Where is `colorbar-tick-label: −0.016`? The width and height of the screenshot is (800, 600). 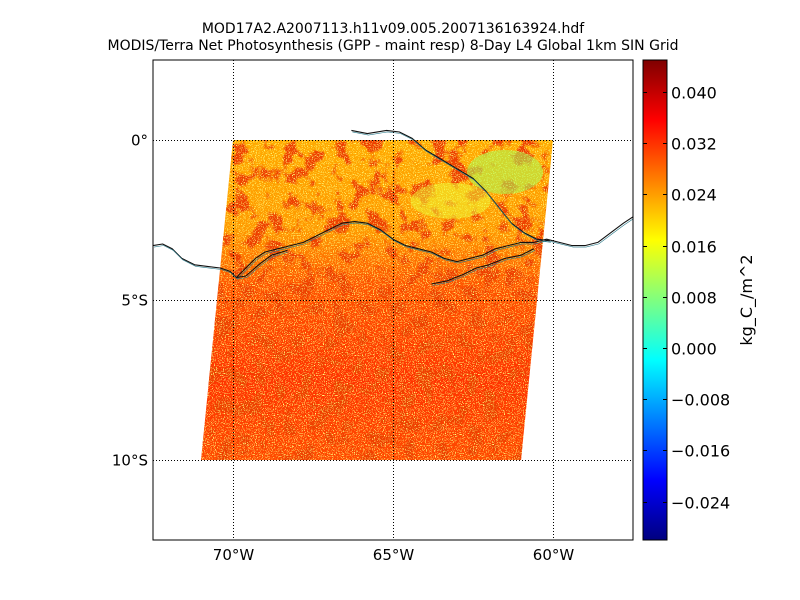 colorbar-tick-label: −0.016 is located at coordinates (700, 451).